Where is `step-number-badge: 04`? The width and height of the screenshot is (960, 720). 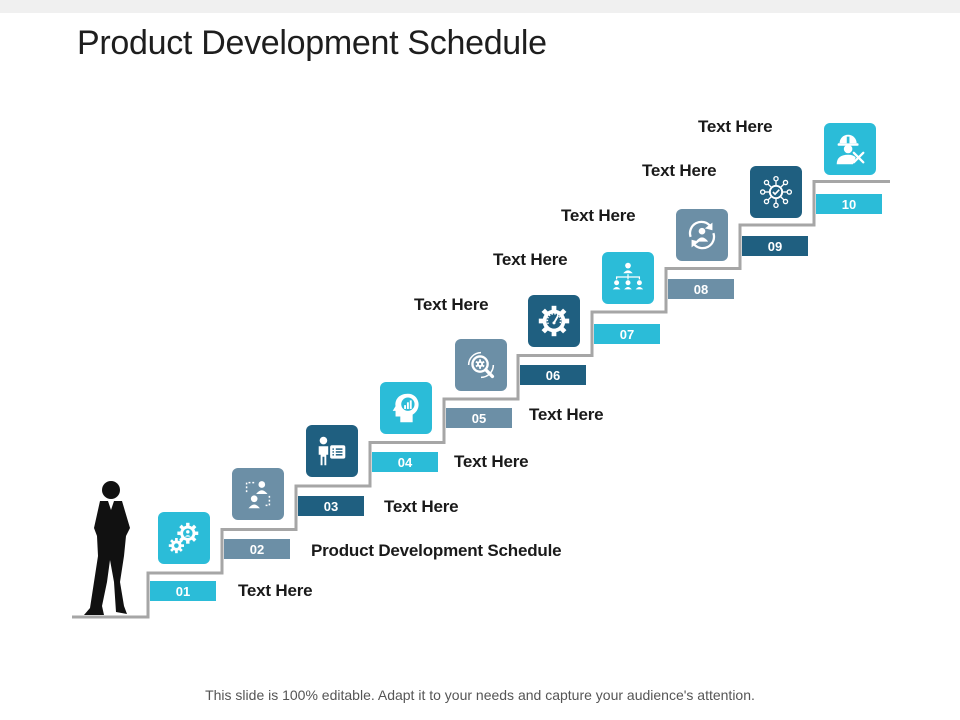
step-number-badge: 04 is located at coordinates (405, 462).